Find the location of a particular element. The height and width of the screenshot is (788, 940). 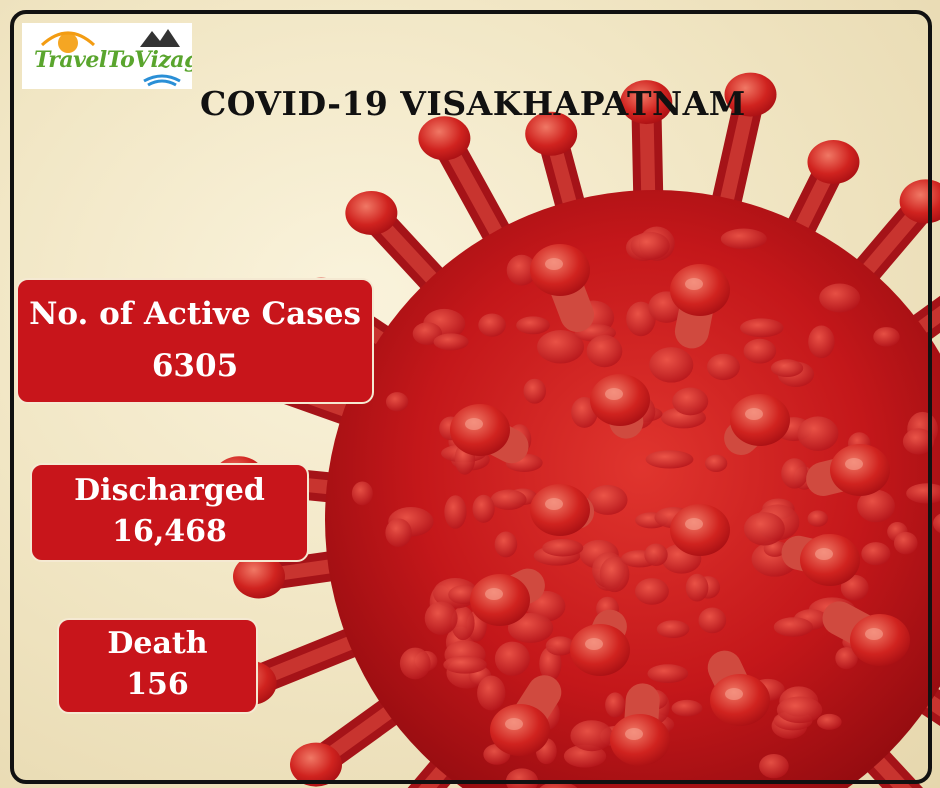

death-label: Death is located at coordinates (157, 643).